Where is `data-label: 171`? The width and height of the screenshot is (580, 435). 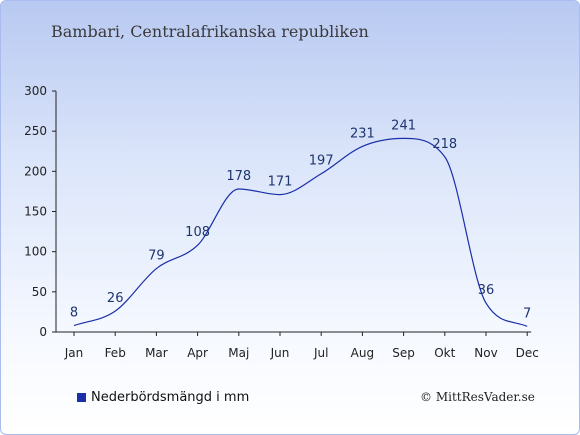
data-label: 171 is located at coordinates (280, 182).